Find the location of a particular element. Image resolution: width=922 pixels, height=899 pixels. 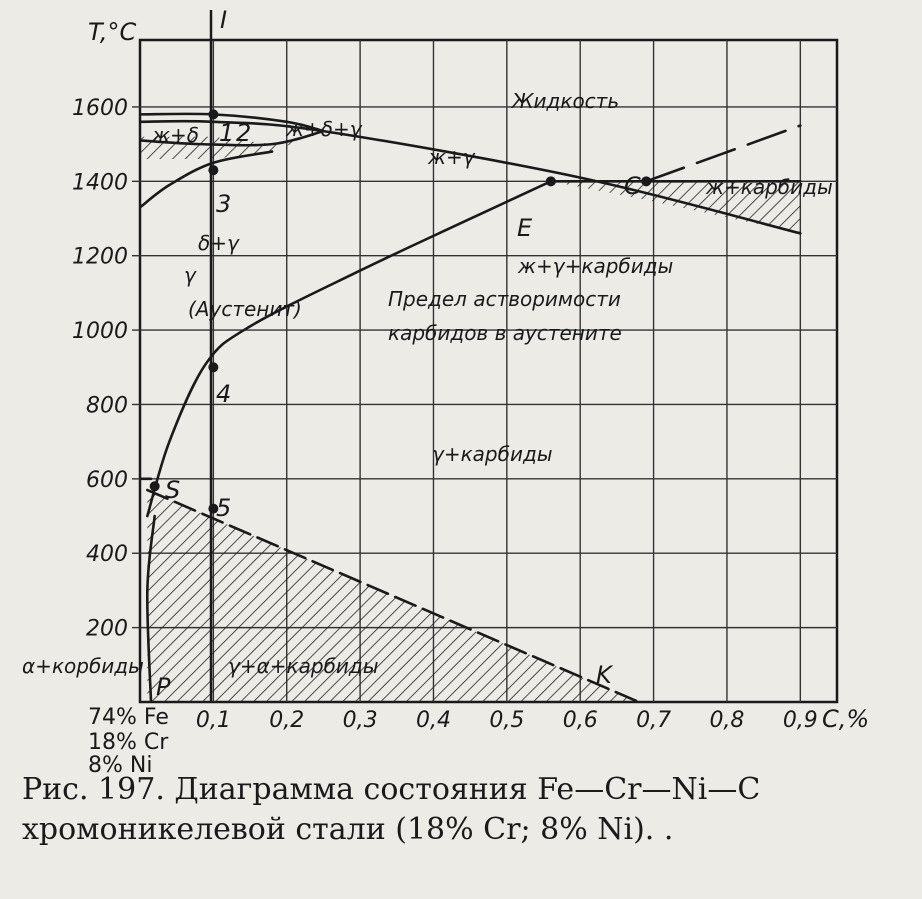

y-tick-labels: 200 400 600 800 1000 1200 1400 1600 is located at coordinates (100, 369).